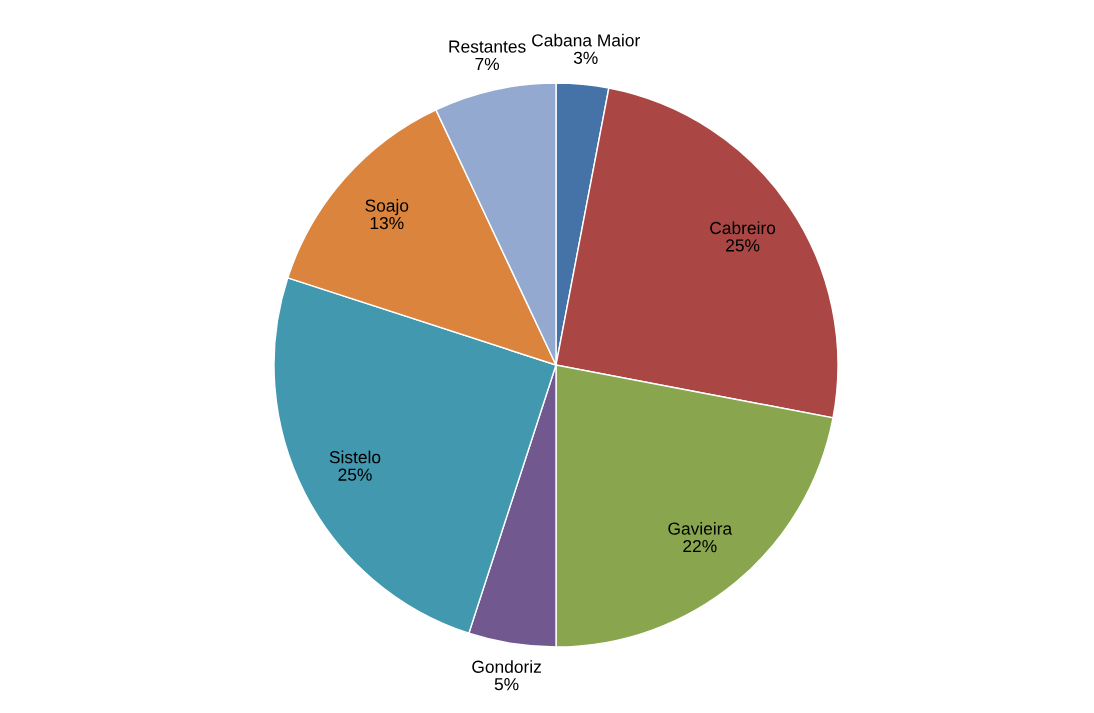  Describe the element at coordinates (506, 666) in the screenshot. I see `slice-label: Gondoriz` at that location.